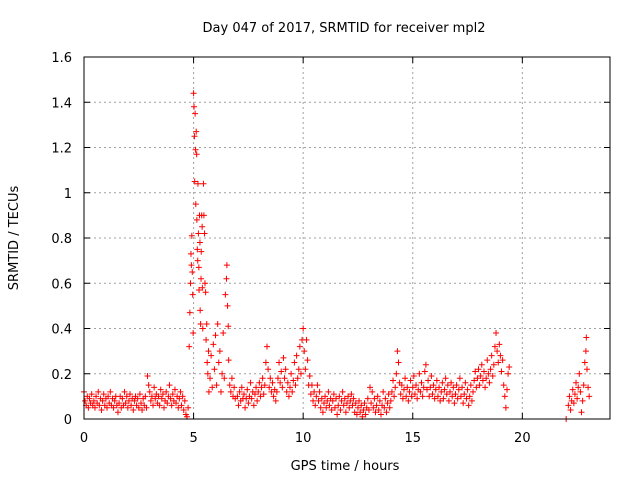 The image size is (640, 480). What do you see at coordinates (522, 438) in the screenshot?
I see `x-tick-label: 20` at bounding box center [522, 438].